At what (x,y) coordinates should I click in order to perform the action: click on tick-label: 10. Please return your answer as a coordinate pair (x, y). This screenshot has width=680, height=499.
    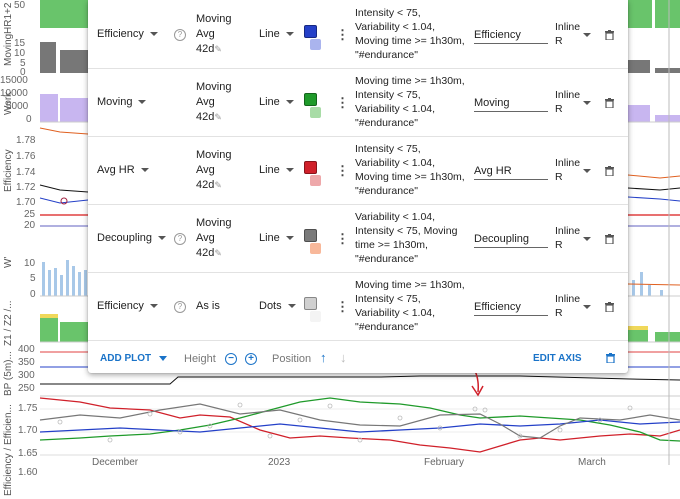
    Looking at the image, I should click on (20, 53).